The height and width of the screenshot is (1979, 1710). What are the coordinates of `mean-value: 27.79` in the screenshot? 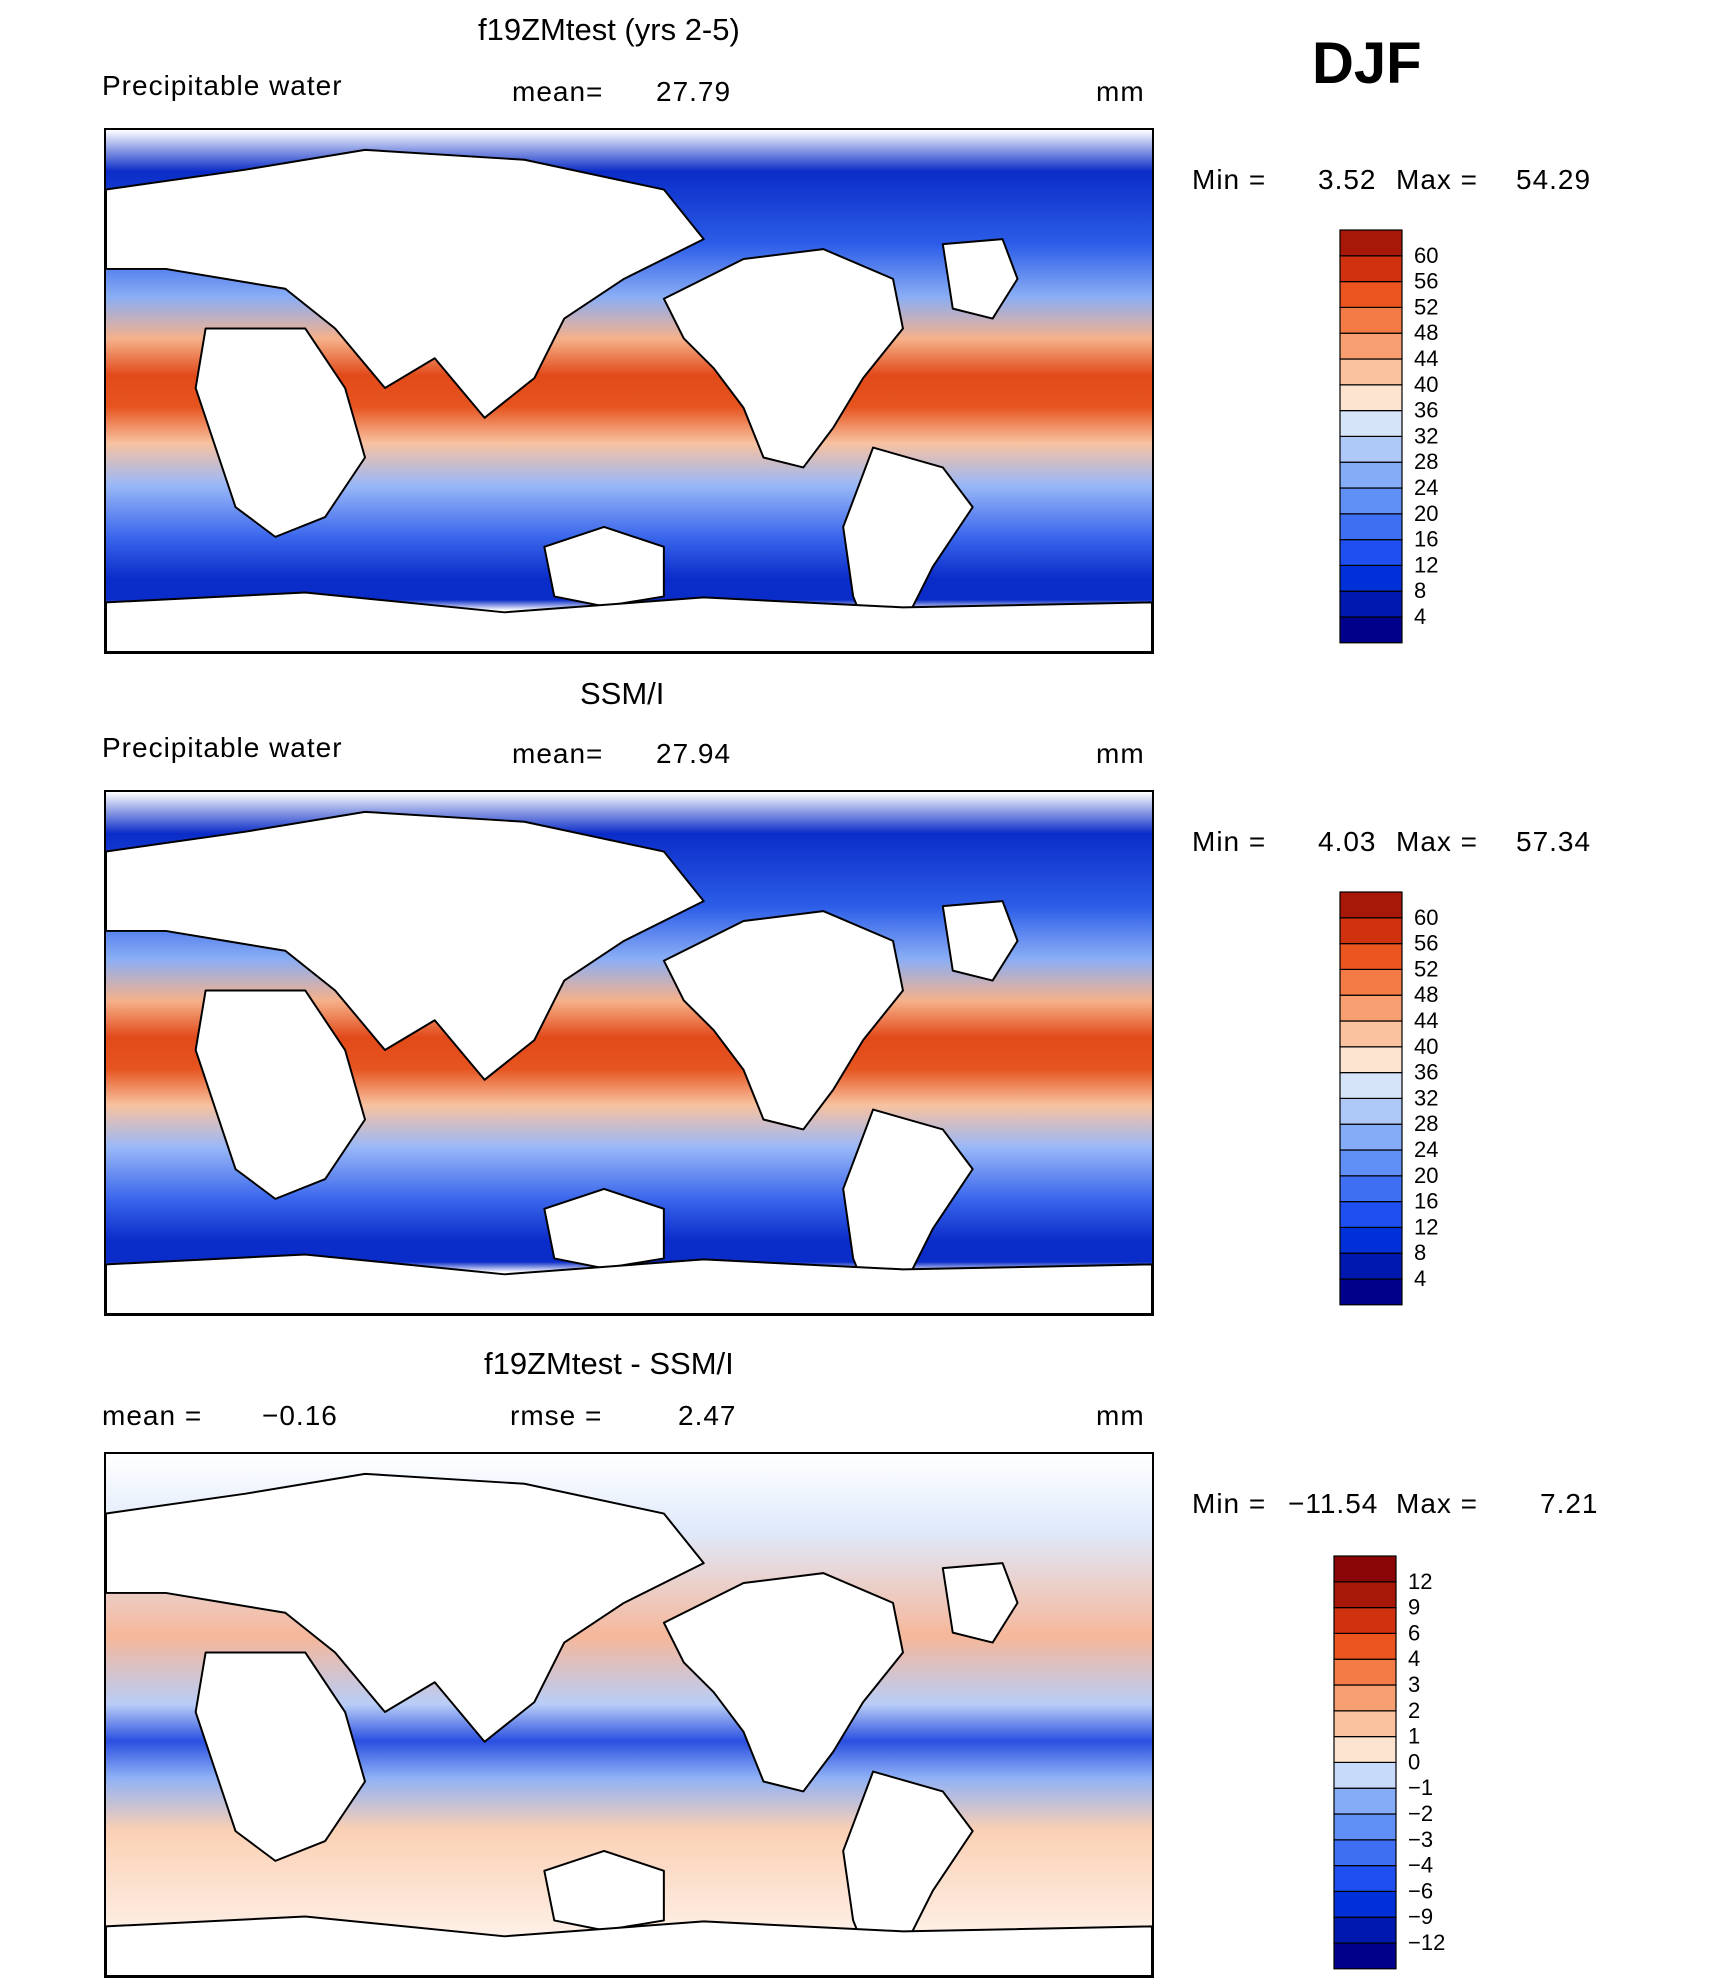 It's located at (694, 91).